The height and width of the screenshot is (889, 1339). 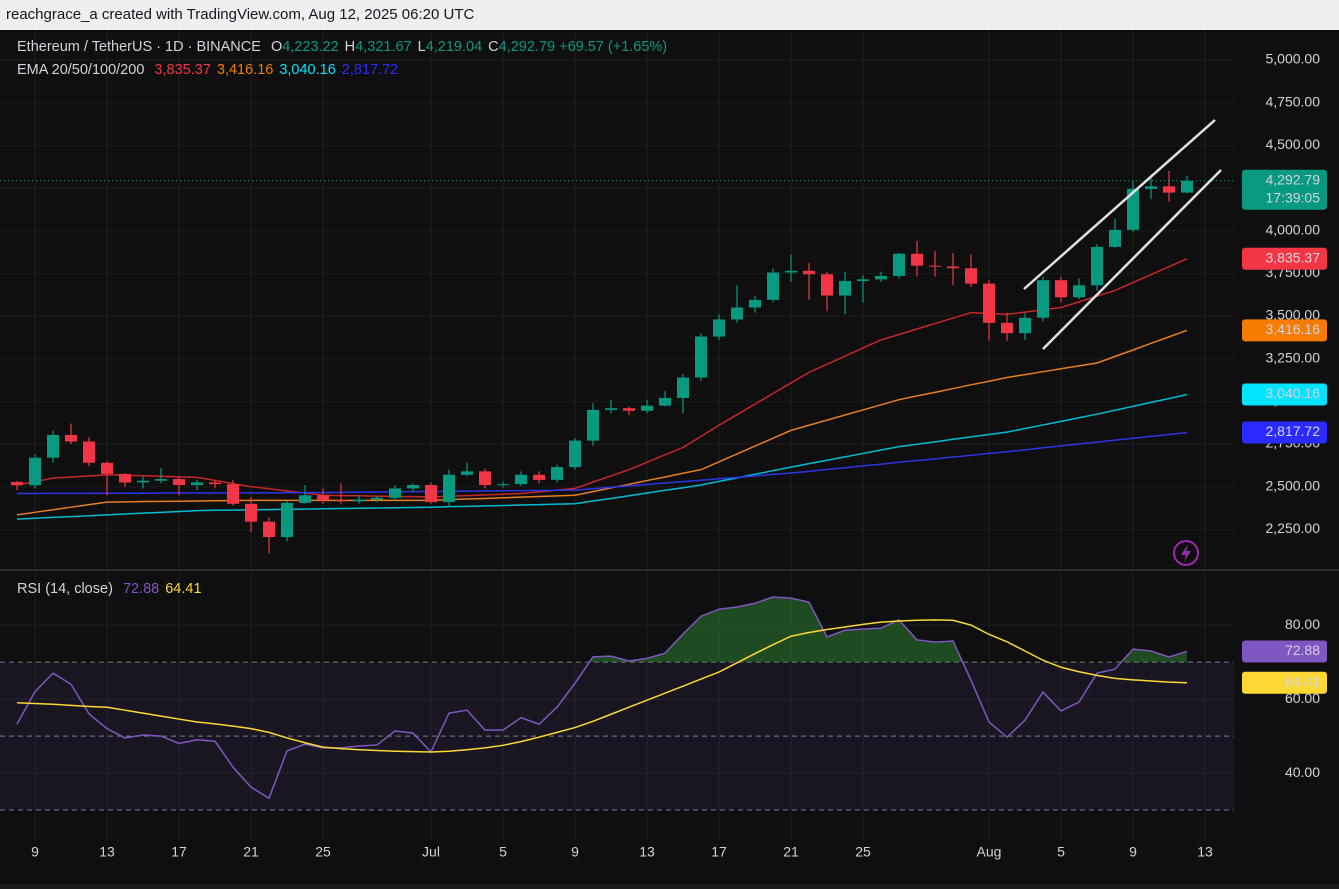 I want to click on channel-lower, so click(x=1132, y=259).